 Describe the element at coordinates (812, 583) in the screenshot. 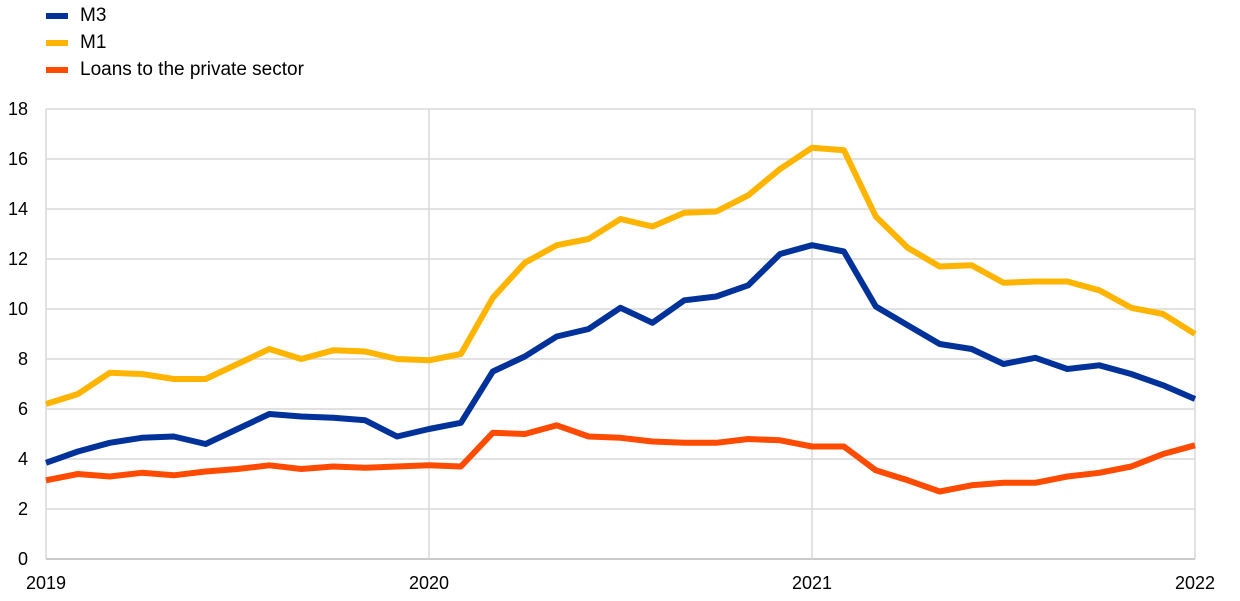

I see `x-tick-label: 2021` at that location.